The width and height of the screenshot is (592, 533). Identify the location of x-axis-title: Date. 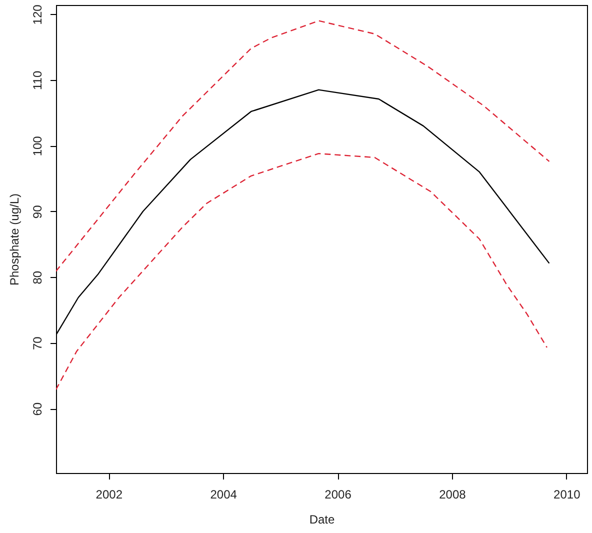
(322, 519).